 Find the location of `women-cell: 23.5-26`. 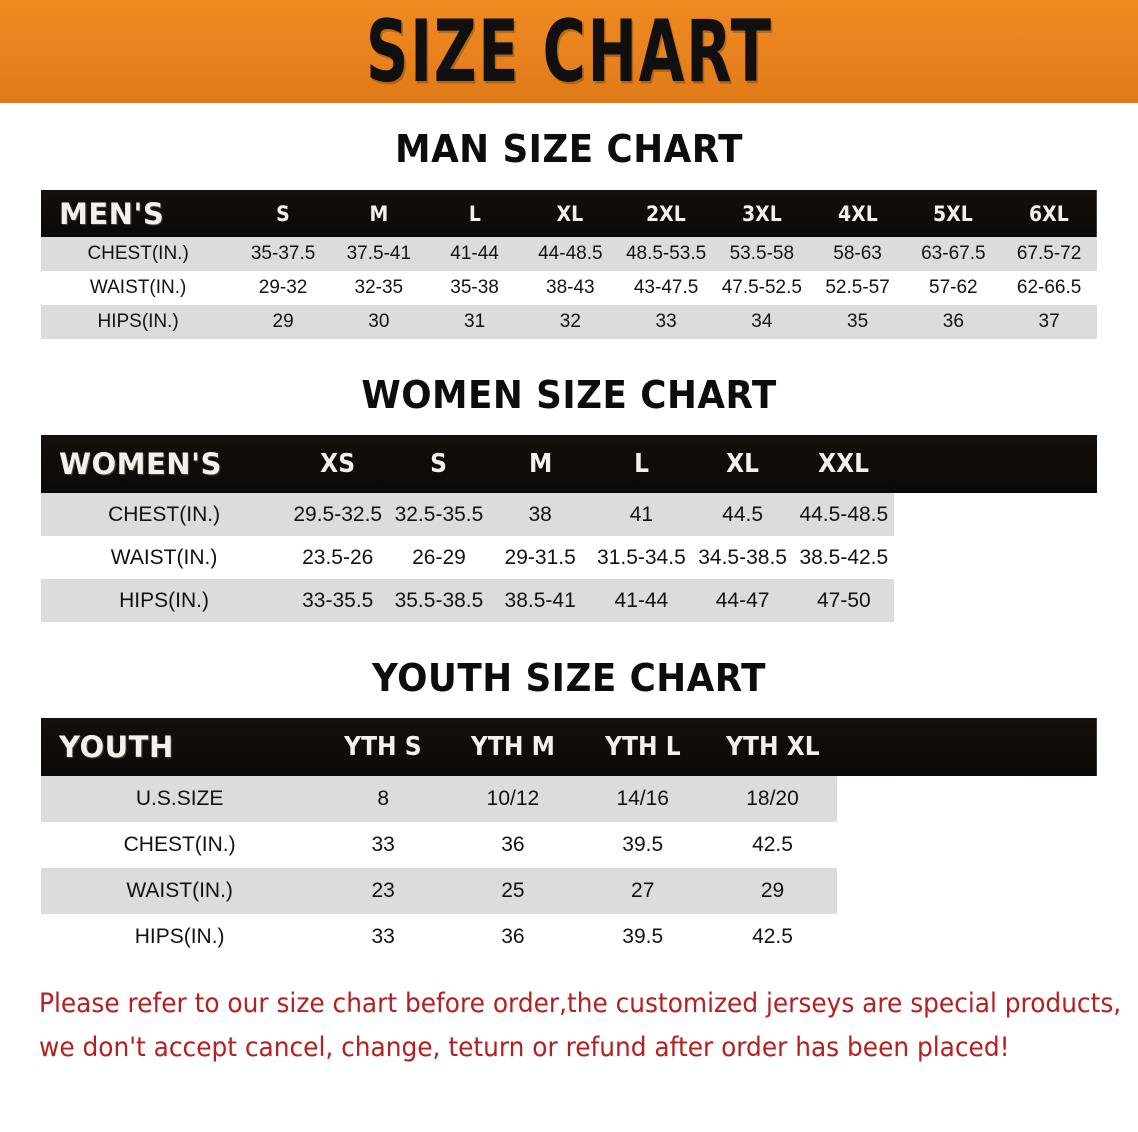

women-cell: 23.5-26 is located at coordinates (338, 557).